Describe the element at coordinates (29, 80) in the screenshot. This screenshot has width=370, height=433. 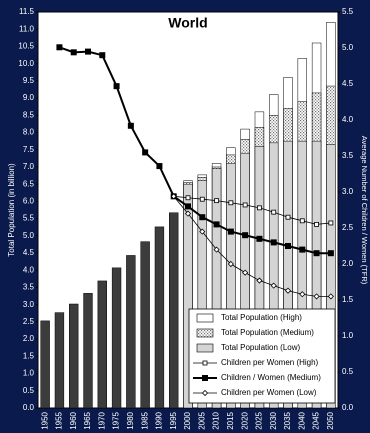
I see `y-tick-label: 9.5` at that location.